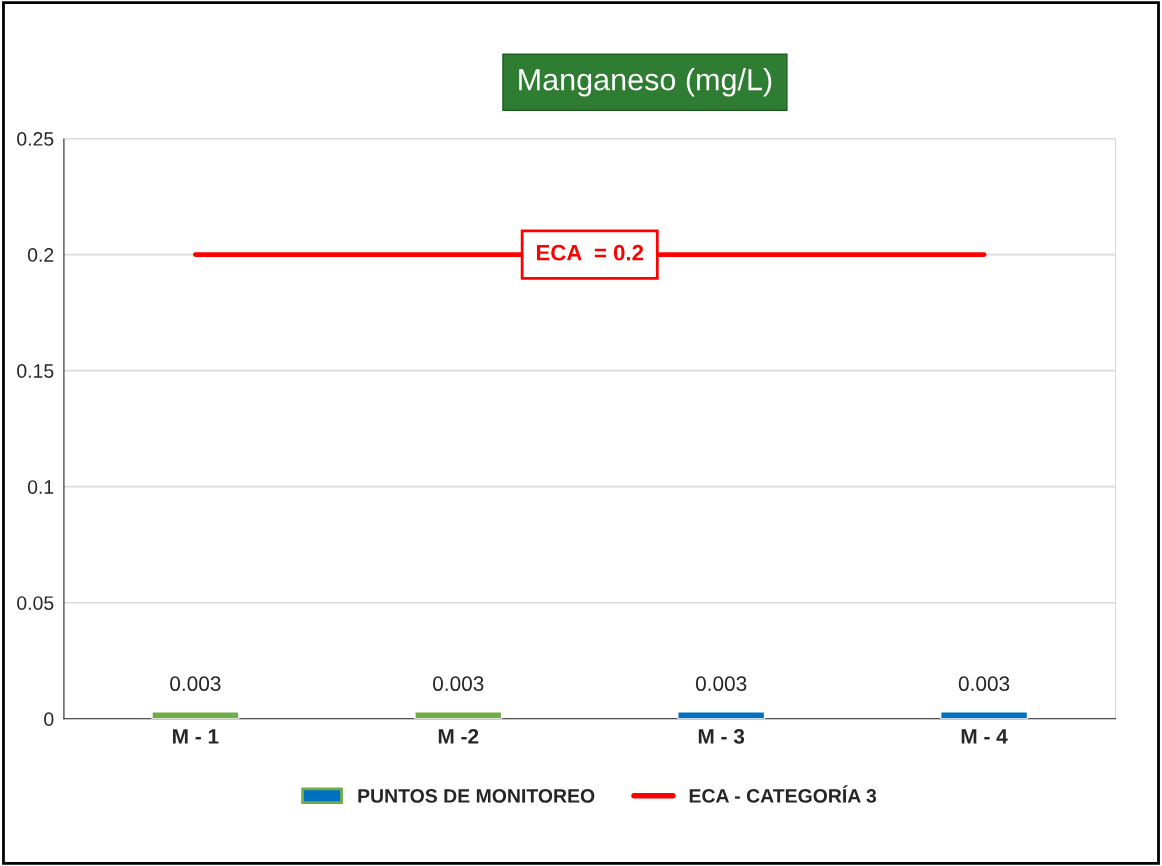  What do you see at coordinates (590, 252) in the screenshot?
I see `annotation: ECA = 0.2` at bounding box center [590, 252].